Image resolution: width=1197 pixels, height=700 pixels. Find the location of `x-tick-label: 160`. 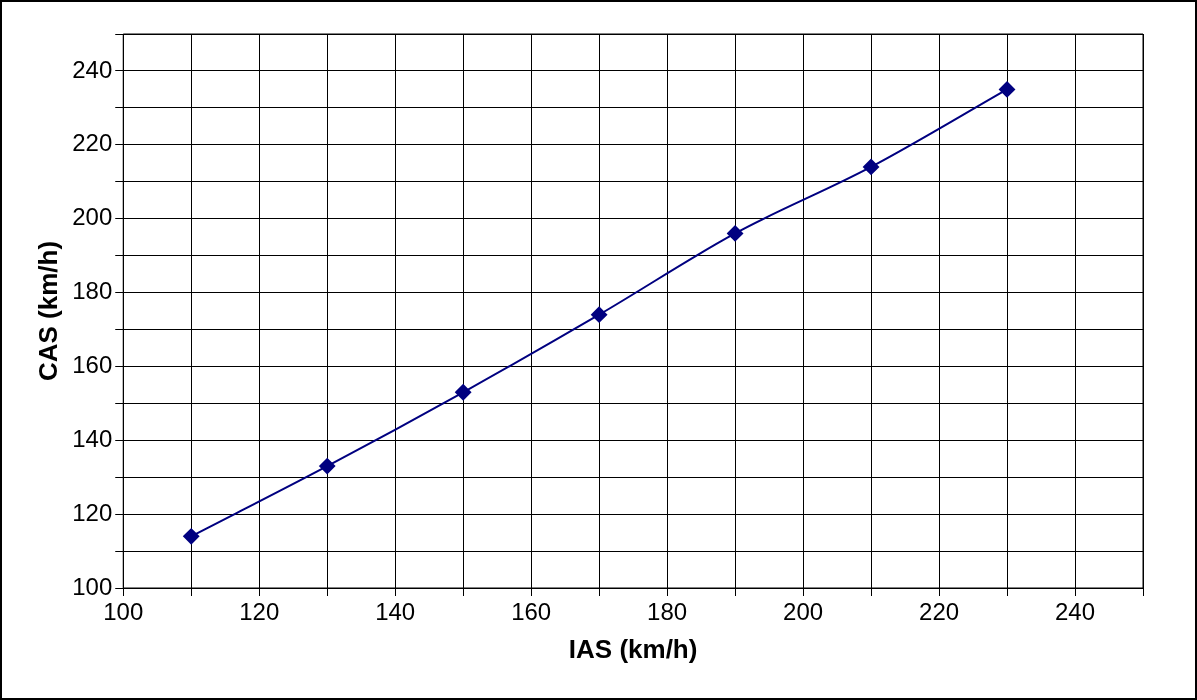

x-tick-label: 160 is located at coordinates (531, 612).